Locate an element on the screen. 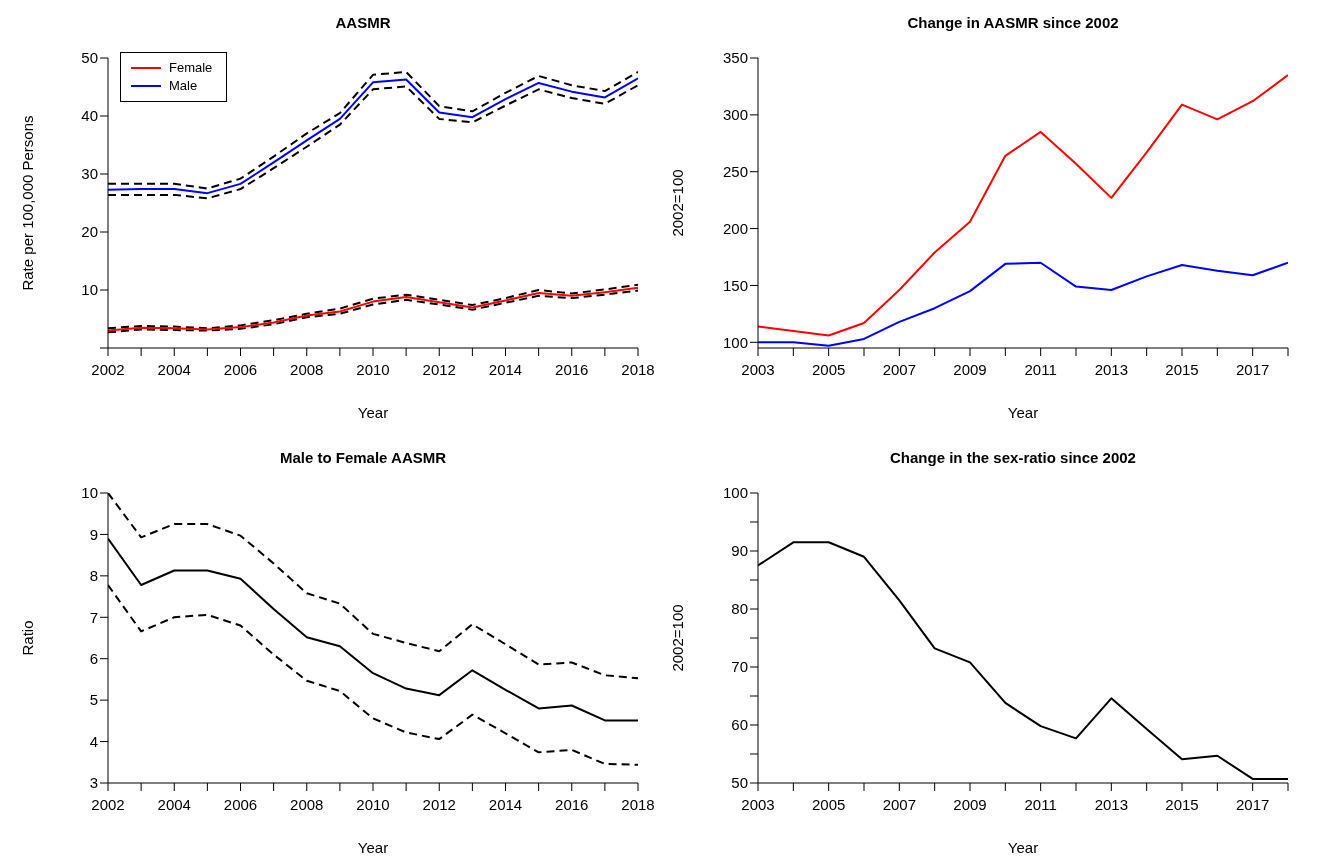  y-tick-label: 90 is located at coordinates (739, 551).